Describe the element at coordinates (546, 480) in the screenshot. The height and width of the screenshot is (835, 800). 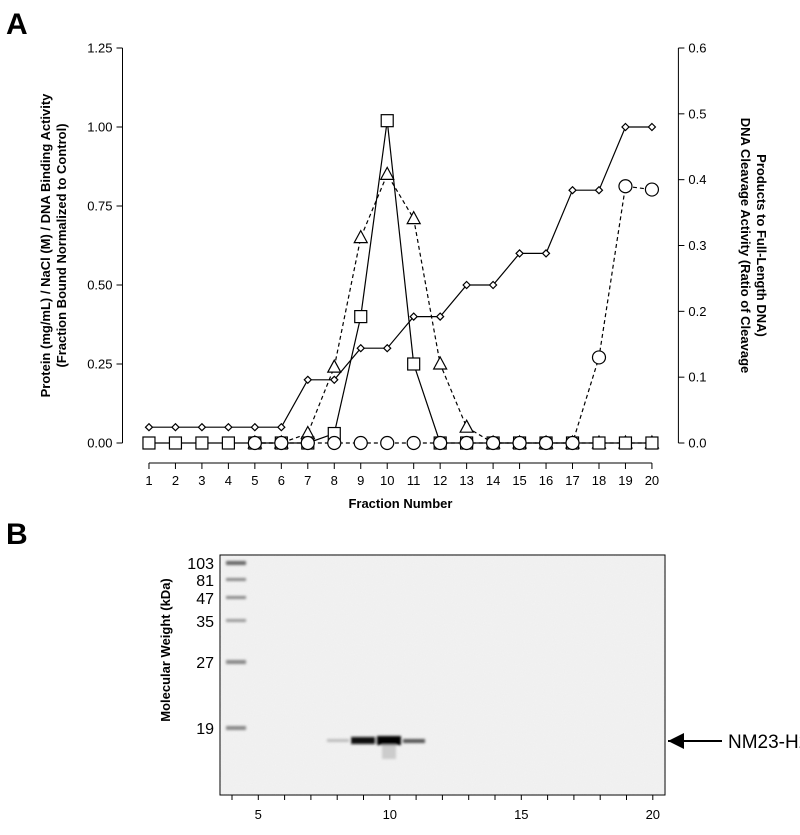
I see `x-tick-label: 16` at that location.